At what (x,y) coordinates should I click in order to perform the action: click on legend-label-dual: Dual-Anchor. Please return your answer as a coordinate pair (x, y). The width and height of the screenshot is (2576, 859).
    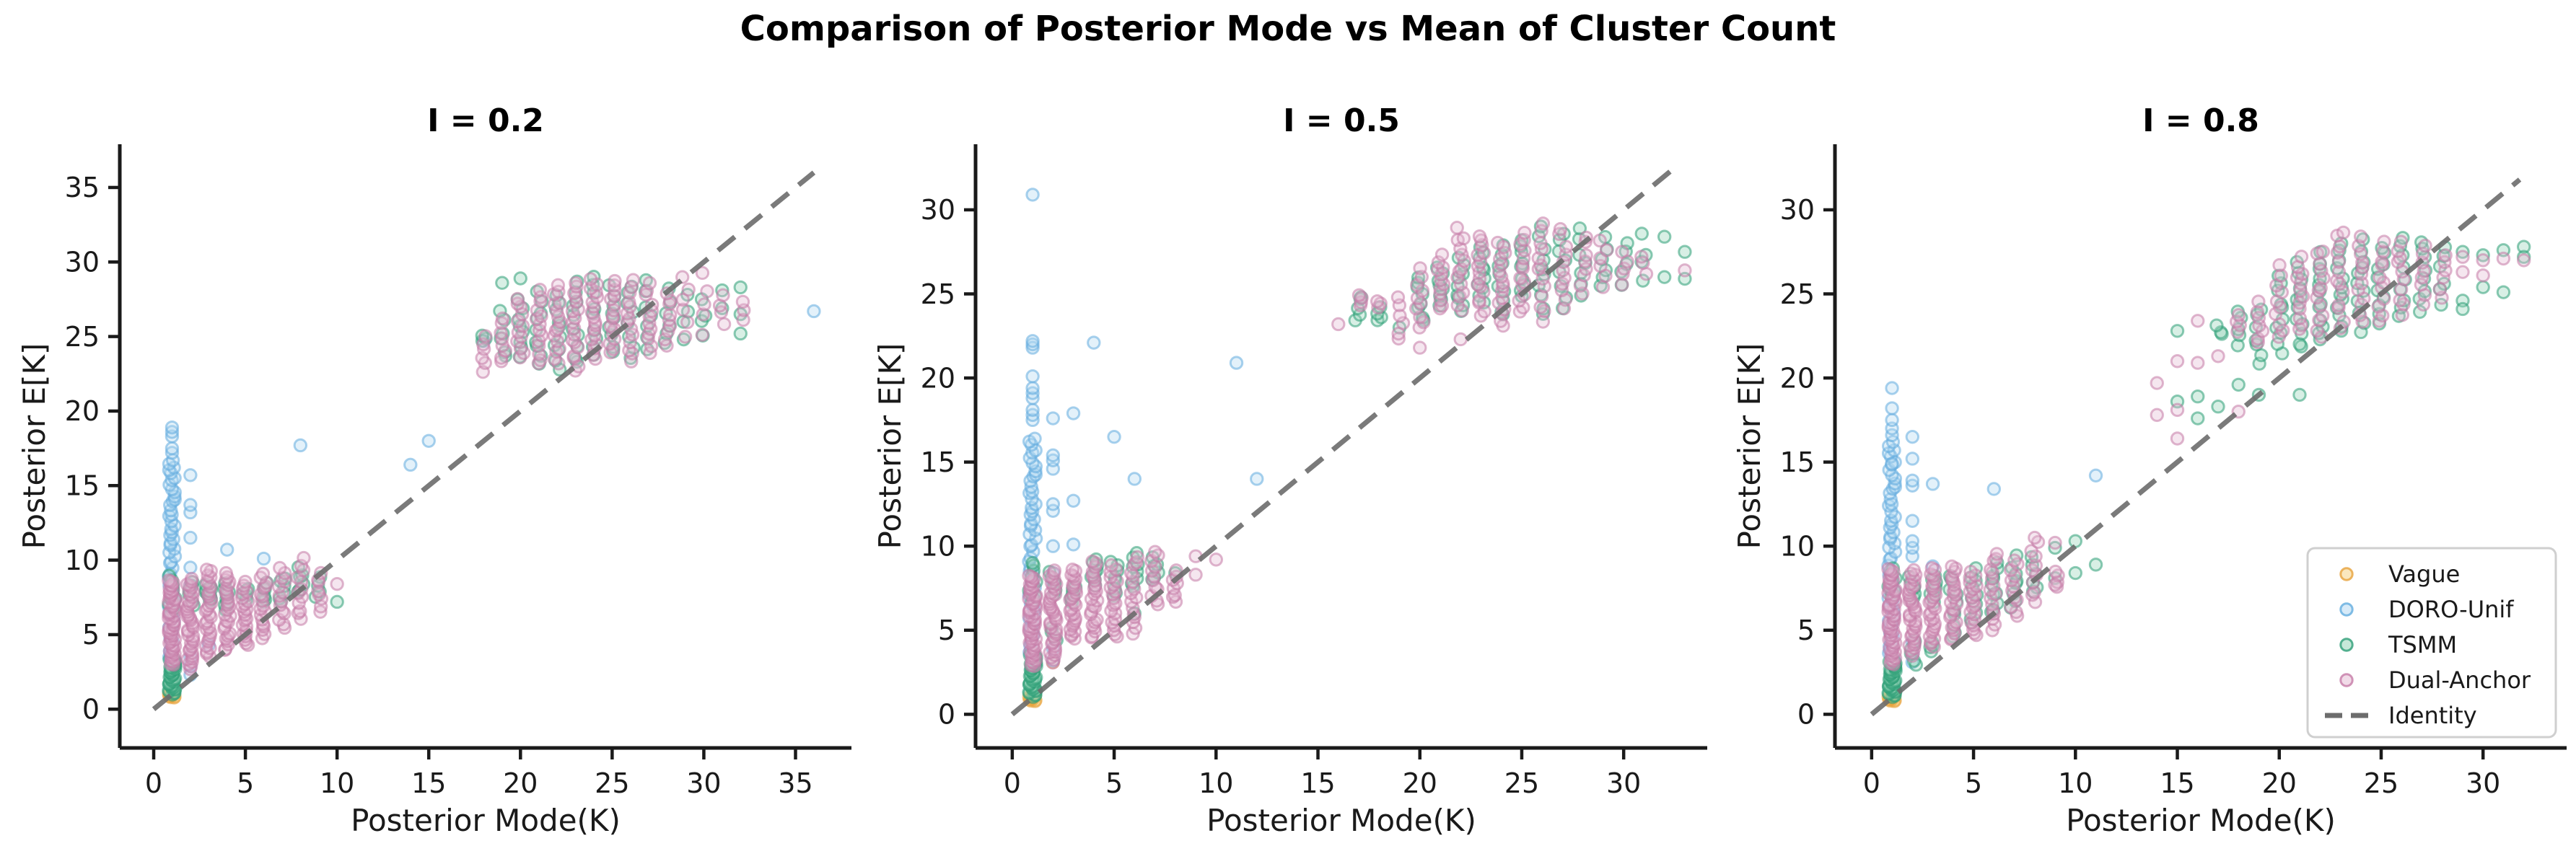
    Looking at the image, I should click on (2459, 680).